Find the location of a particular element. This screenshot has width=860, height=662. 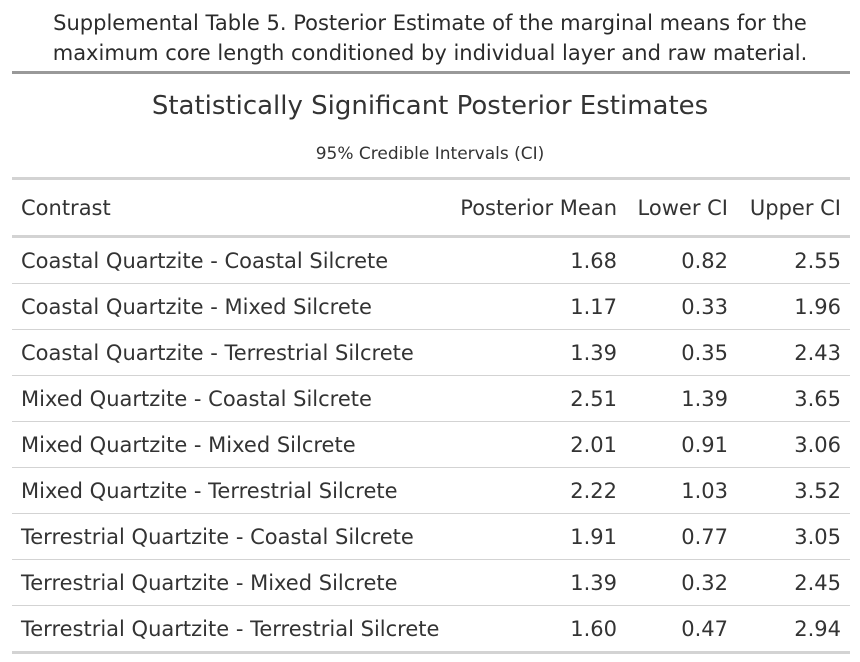

column-header-lower-ci: Lower CI is located at coordinates (682, 207).